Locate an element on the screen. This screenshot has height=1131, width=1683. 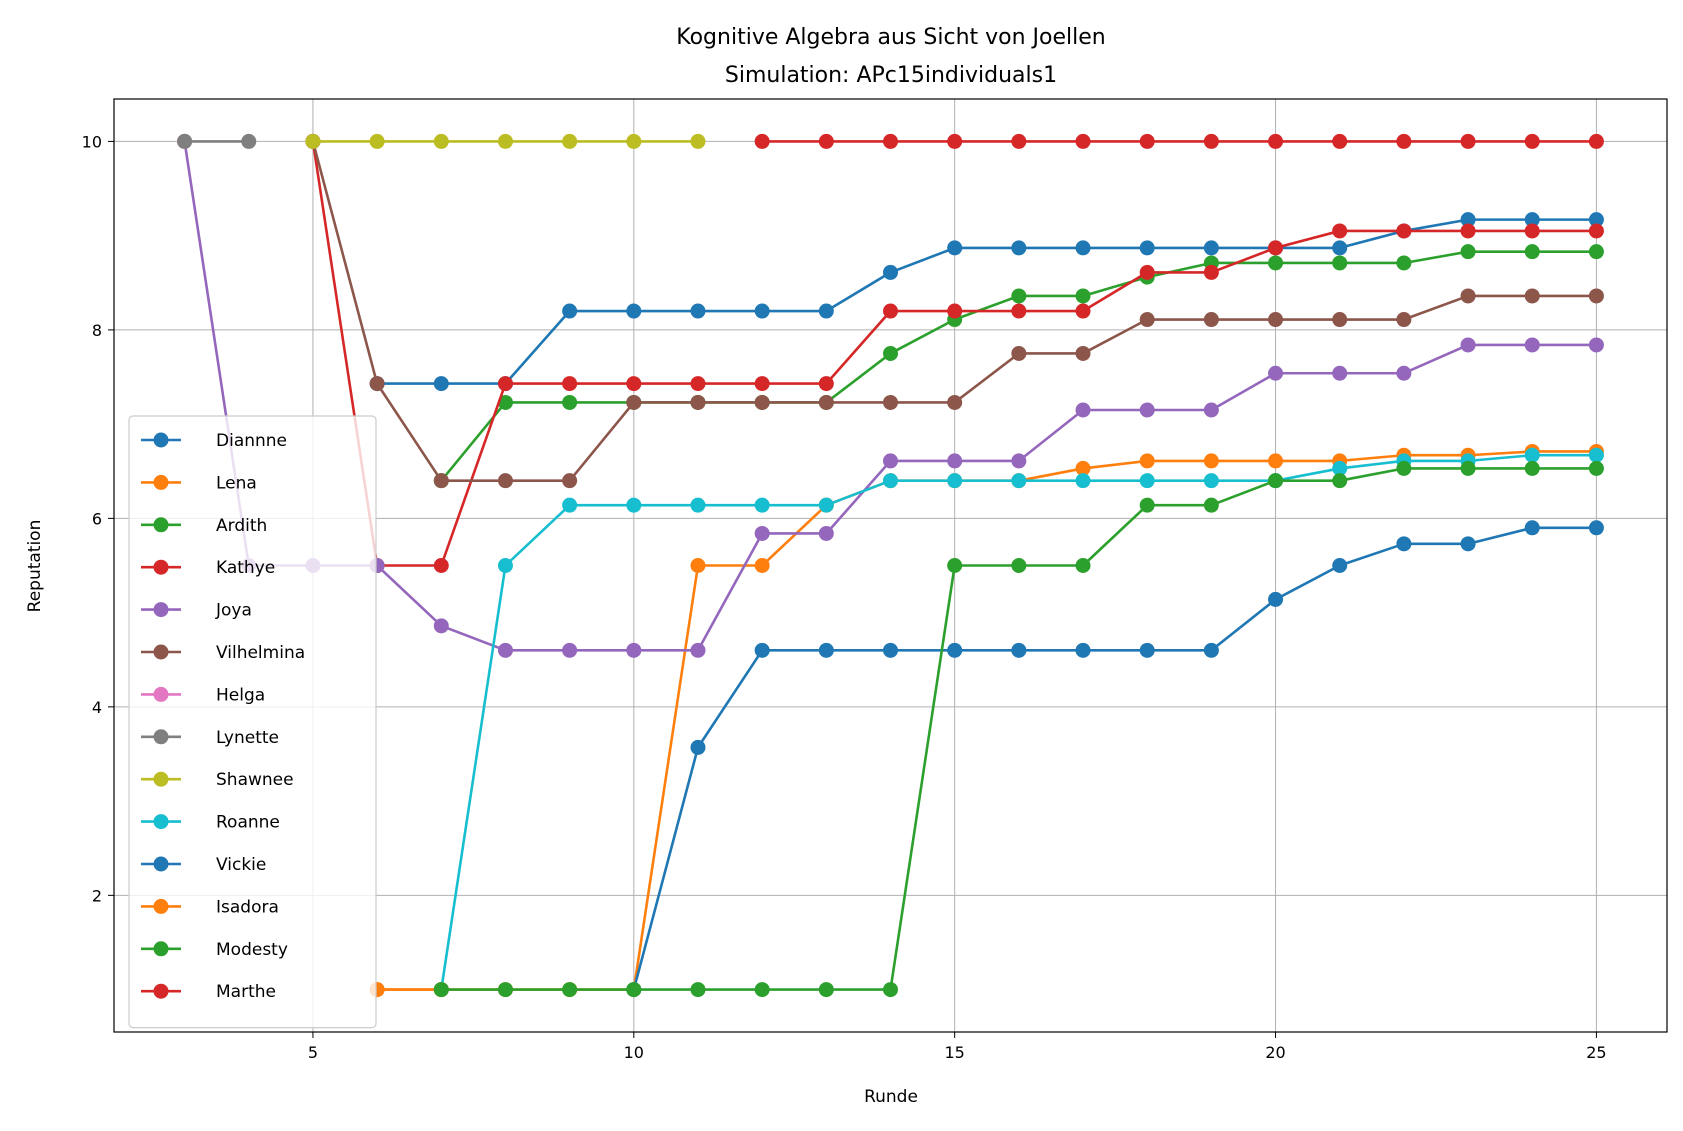
chart-title: Kognitive Algebra aus Sicht von Joellen is located at coordinates (890, 37).